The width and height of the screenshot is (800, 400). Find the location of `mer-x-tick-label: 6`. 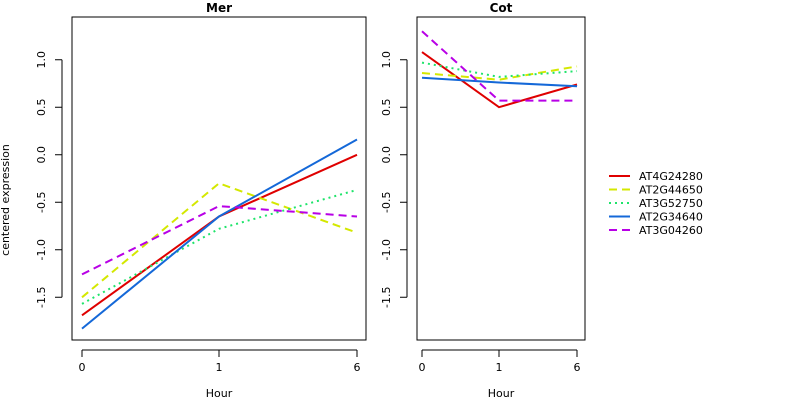

mer-x-tick-label: 6 is located at coordinates (357, 367).